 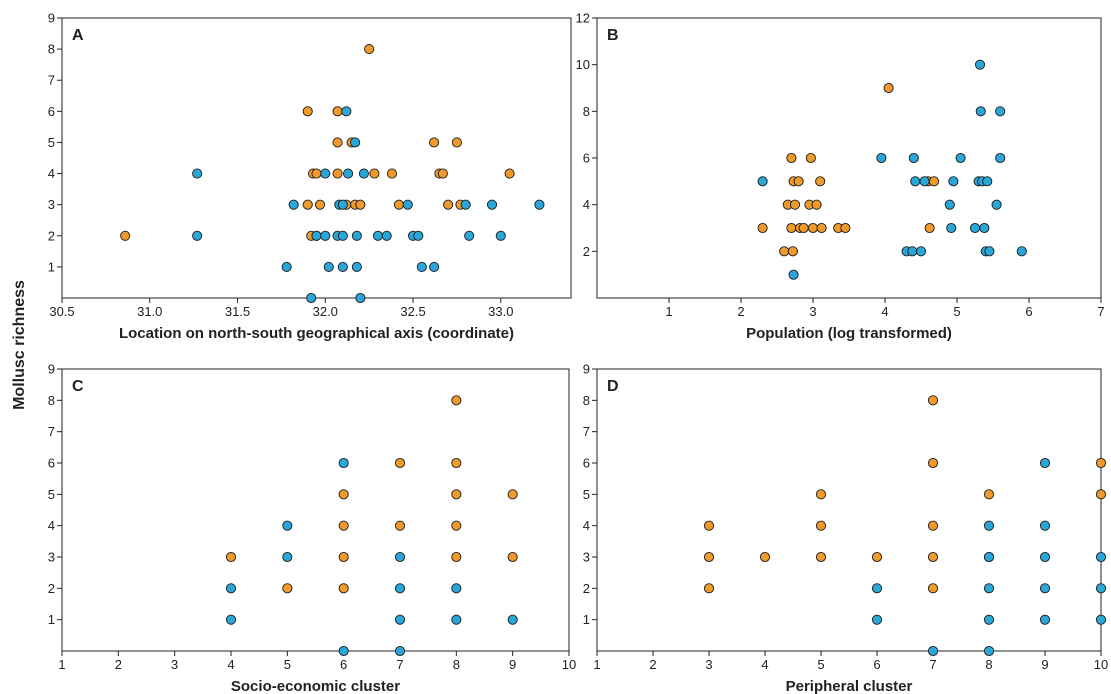 What do you see at coordinates (412, 311) in the screenshot?
I see `panel-a-xtick-label: 32.5` at bounding box center [412, 311].